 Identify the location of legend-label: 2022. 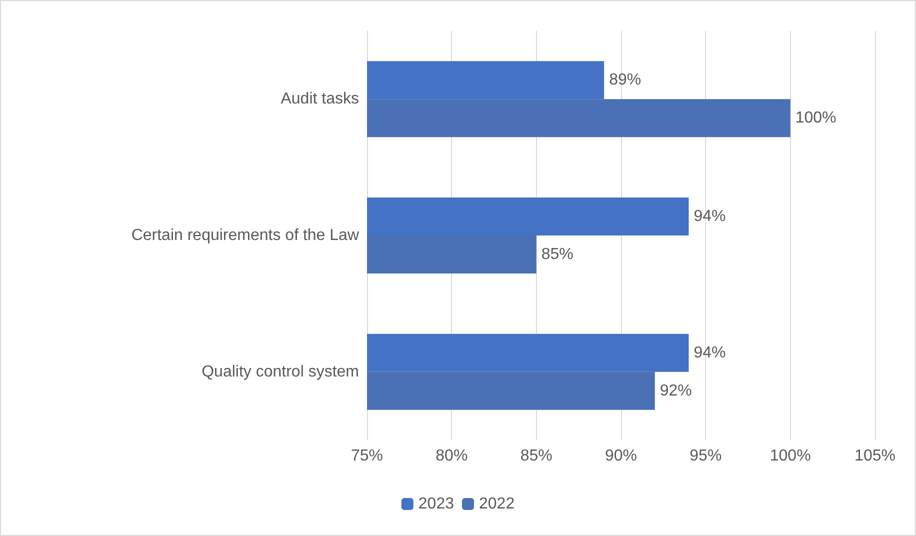
(497, 504).